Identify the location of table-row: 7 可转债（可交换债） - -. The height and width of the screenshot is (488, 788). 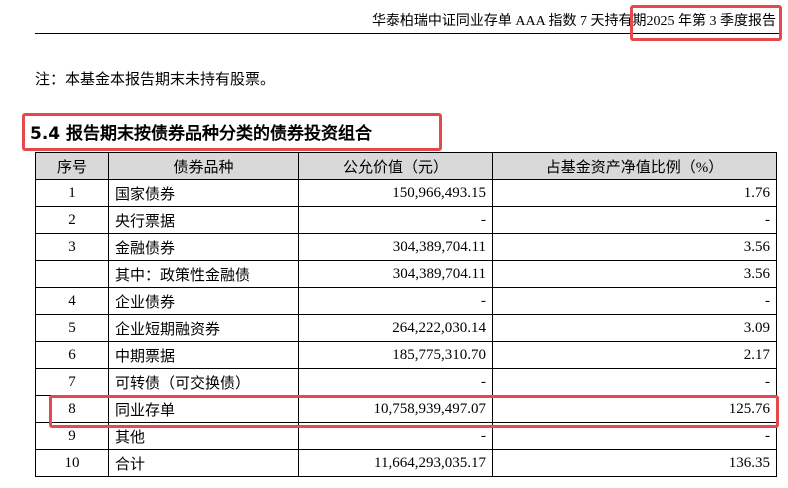
(406, 382).